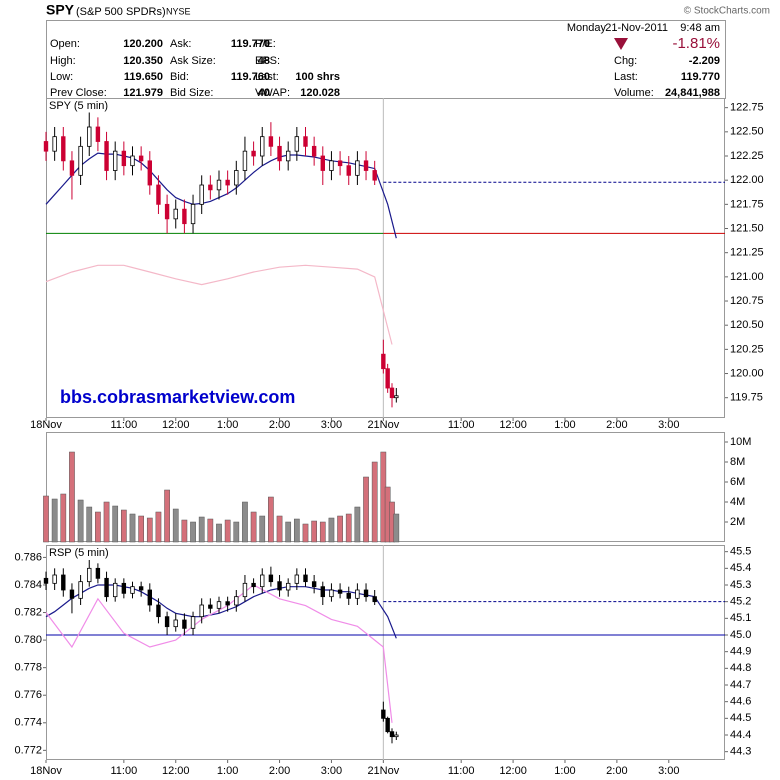 This screenshot has width=780, height=780. What do you see at coordinates (46, 771) in the screenshot?
I see `x-tick-label: 18Nov` at bounding box center [46, 771].